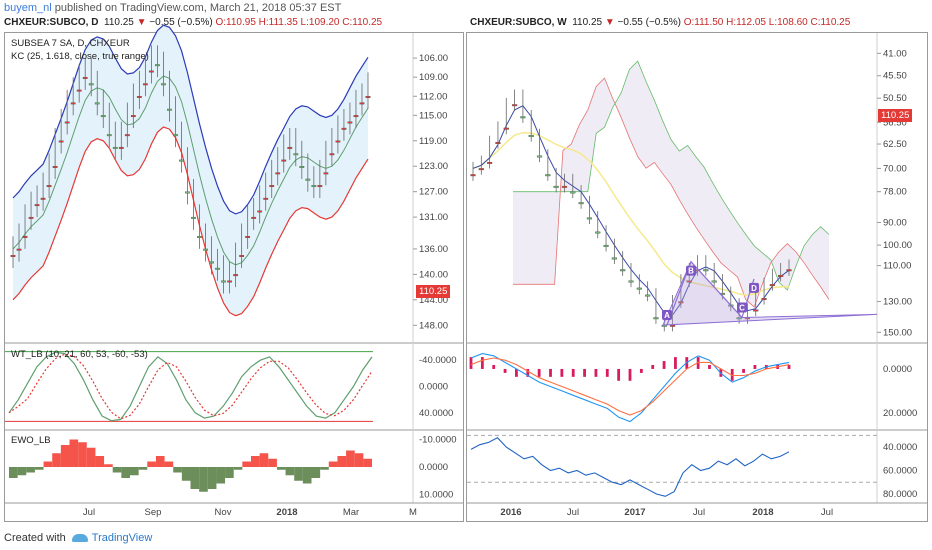  I want to click on ewo-tick-label: -10.0000, so click(438, 440).